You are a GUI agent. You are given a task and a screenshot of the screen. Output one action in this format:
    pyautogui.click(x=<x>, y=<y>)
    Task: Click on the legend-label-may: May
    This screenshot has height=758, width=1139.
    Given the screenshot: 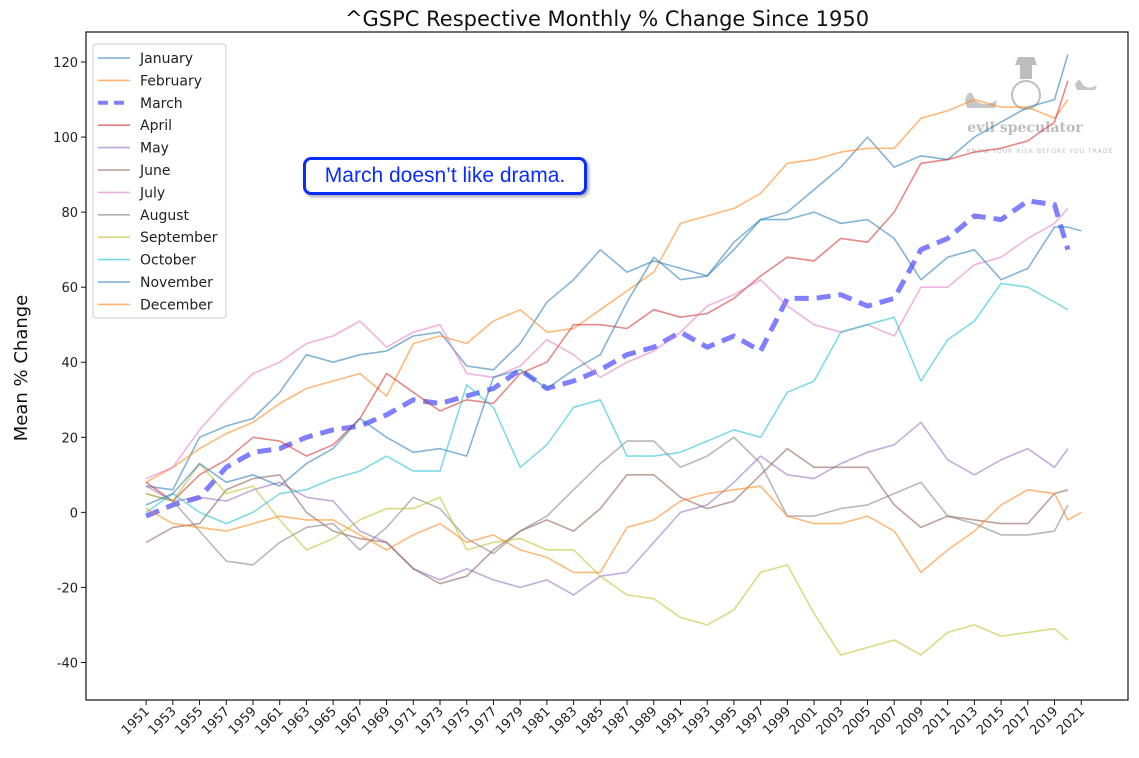 What is the action you would take?
    pyautogui.click(x=154, y=149)
    